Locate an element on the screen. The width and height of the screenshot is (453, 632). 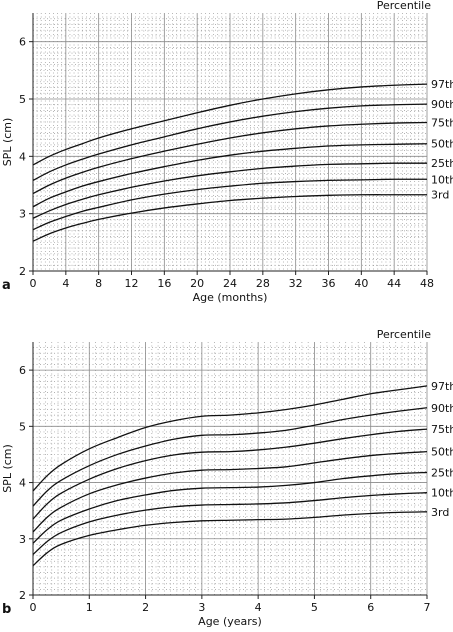
x-axis-title: Age (years) is located at coordinates (230, 621).